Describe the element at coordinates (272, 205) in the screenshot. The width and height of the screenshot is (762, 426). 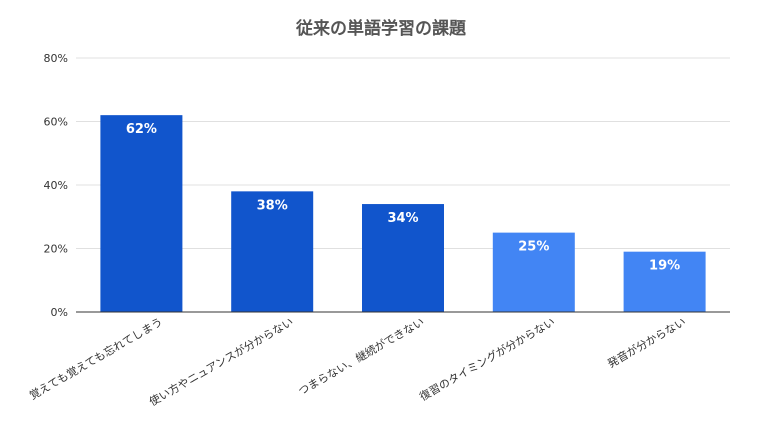
I see `bar-value-label: 38%` at that location.